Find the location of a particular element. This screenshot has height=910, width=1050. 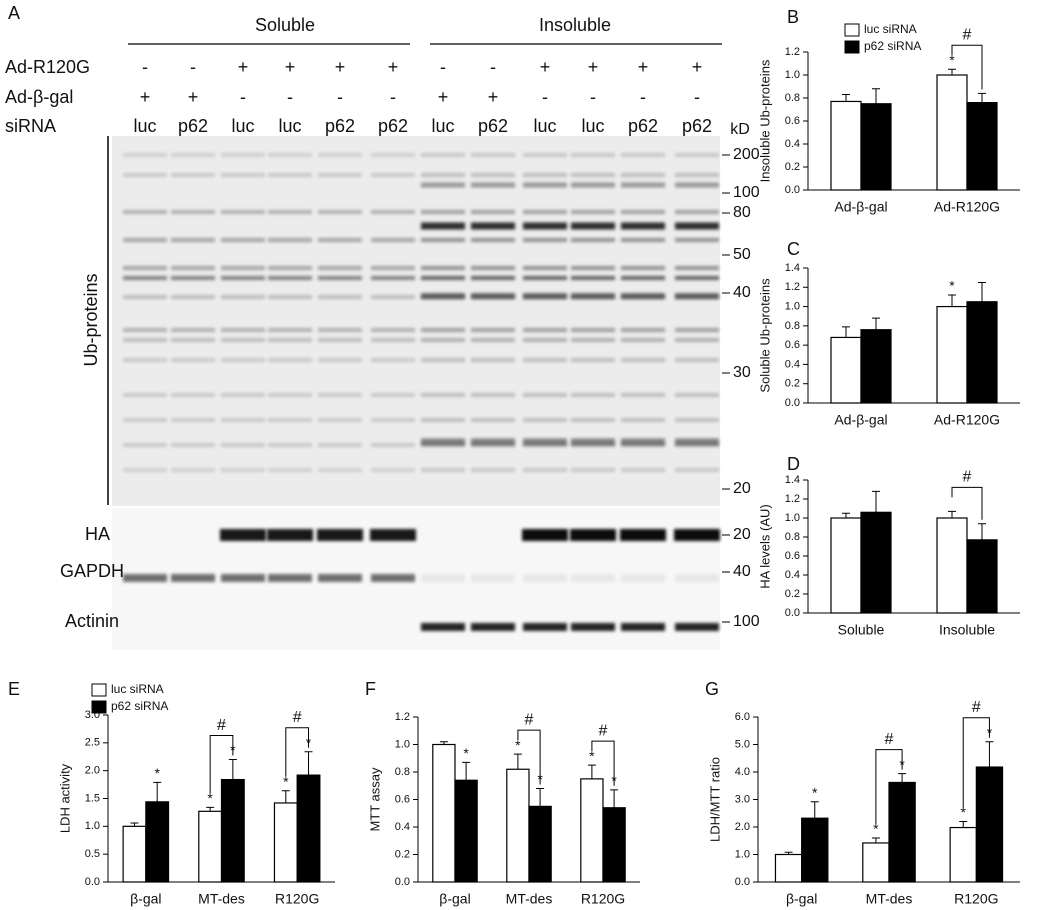

bracket-label: # is located at coordinates (889, 739).